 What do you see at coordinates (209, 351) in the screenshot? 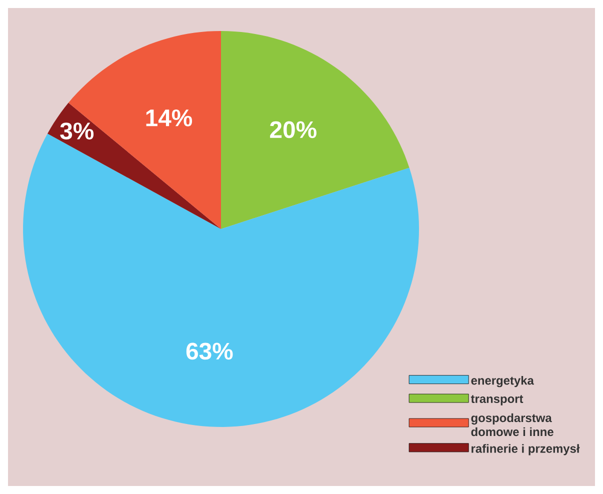
I see `data-label: 63%` at bounding box center [209, 351].